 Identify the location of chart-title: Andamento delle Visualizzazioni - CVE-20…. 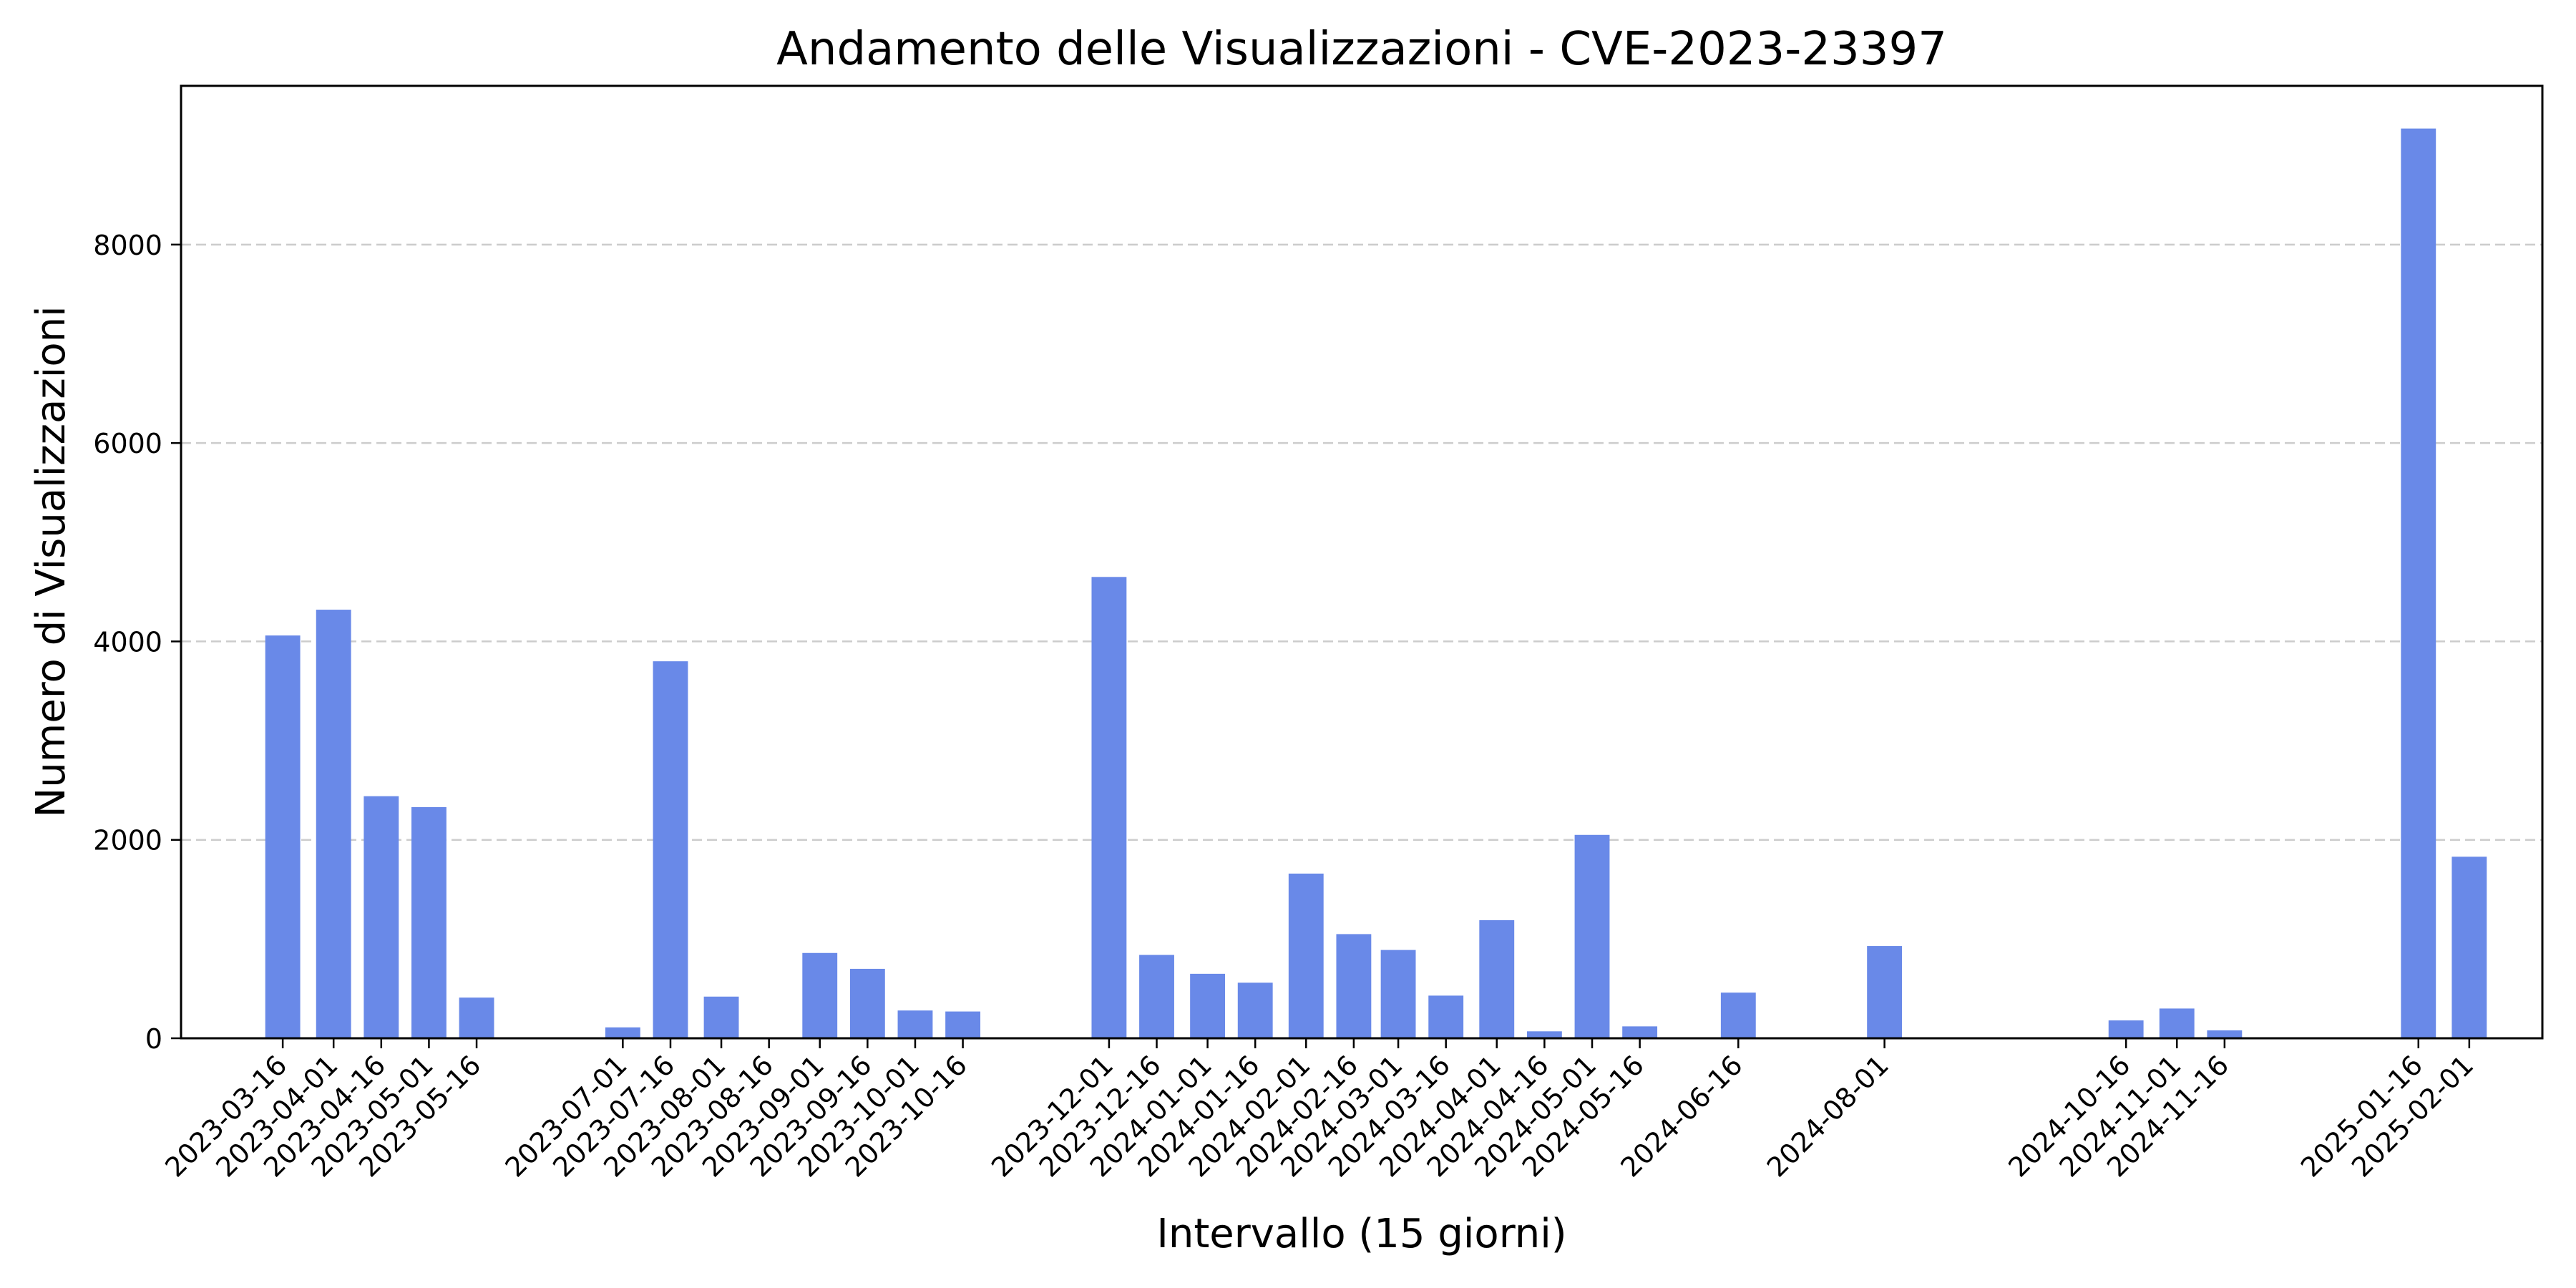
(1361, 49).